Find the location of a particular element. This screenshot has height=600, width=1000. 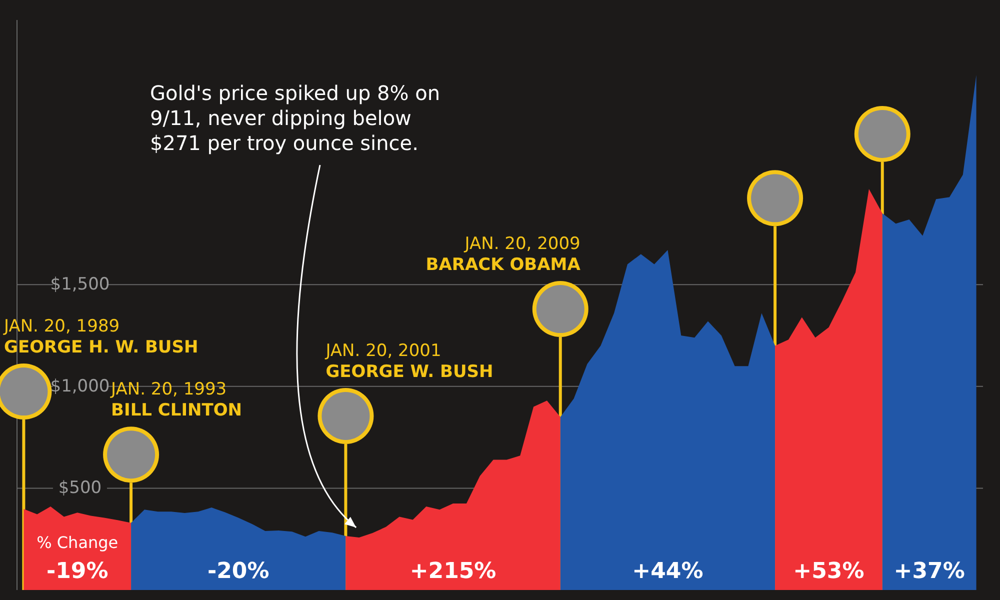

y-tick-label: $1,500 is located at coordinates (80, 284).